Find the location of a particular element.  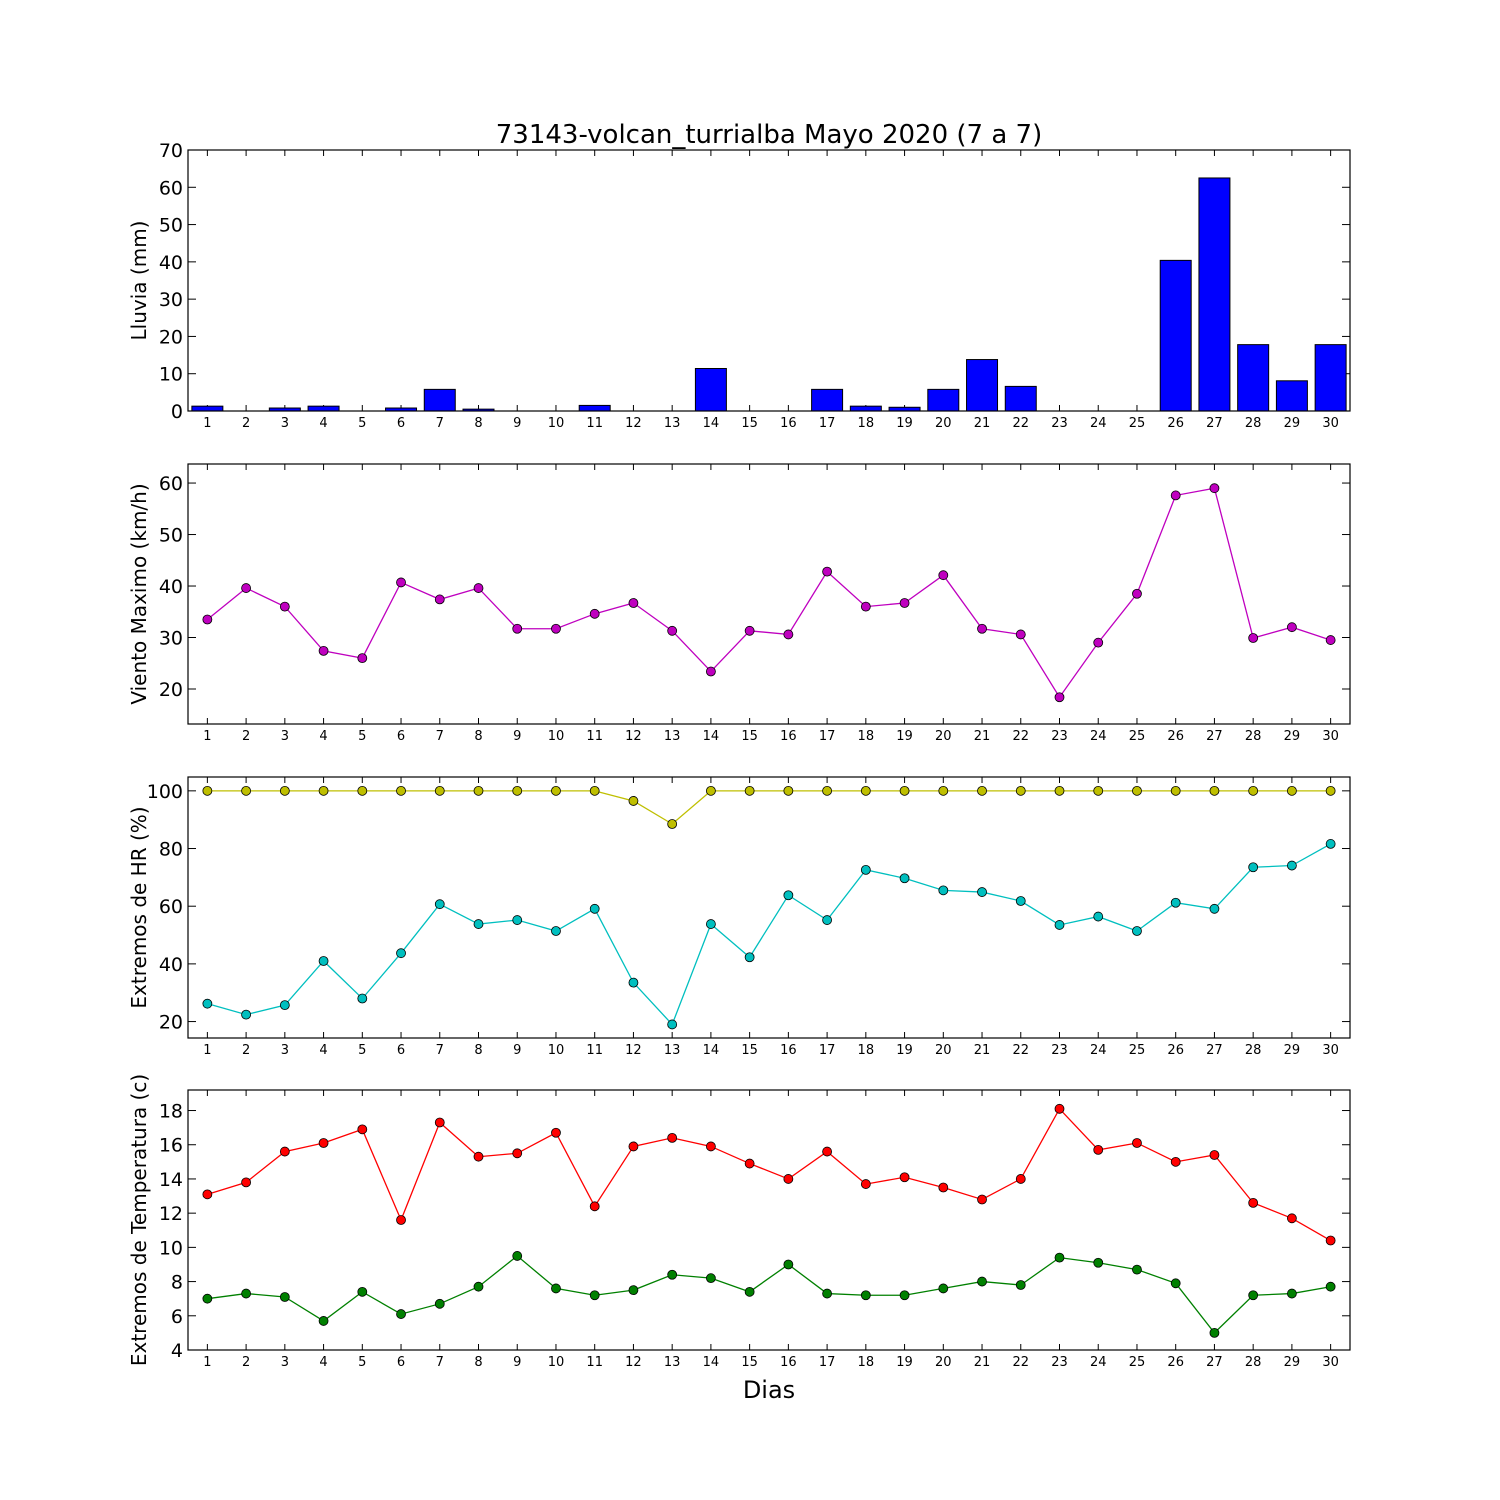

x-tick-label: 15 is located at coordinates (749, 1050).